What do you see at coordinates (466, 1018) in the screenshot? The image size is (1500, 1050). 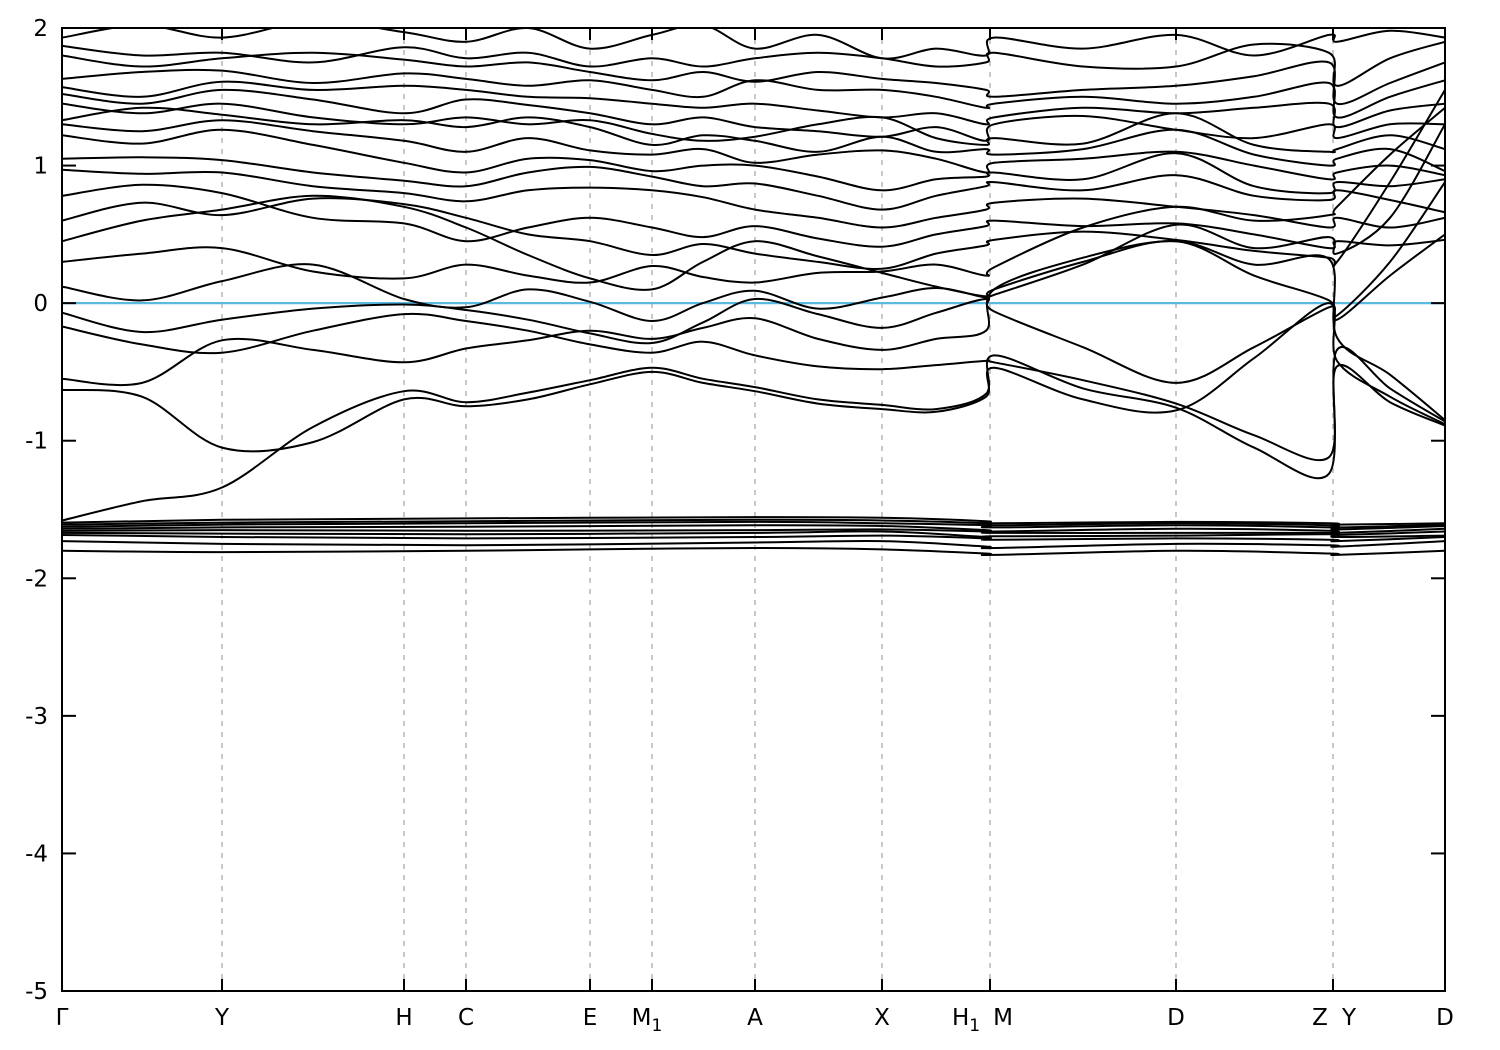 I see `x-tick-label: C` at bounding box center [466, 1018].